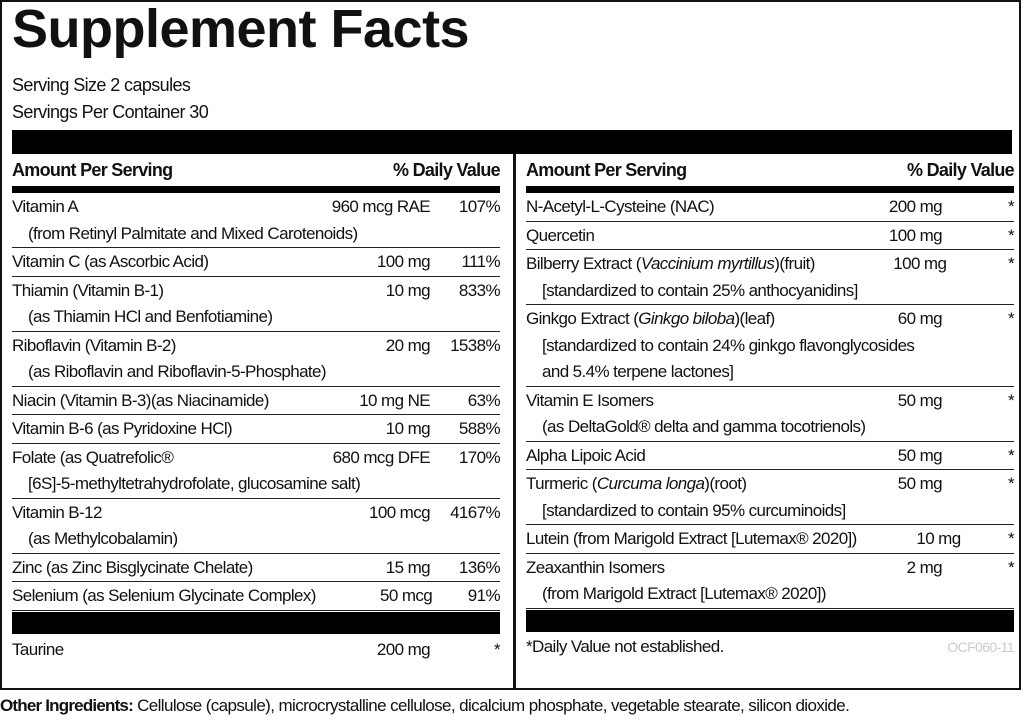 The height and width of the screenshot is (725, 1024). I want to click on nutrient-name: N-Acetyl-L-Cysteine (NAC), so click(620, 206).